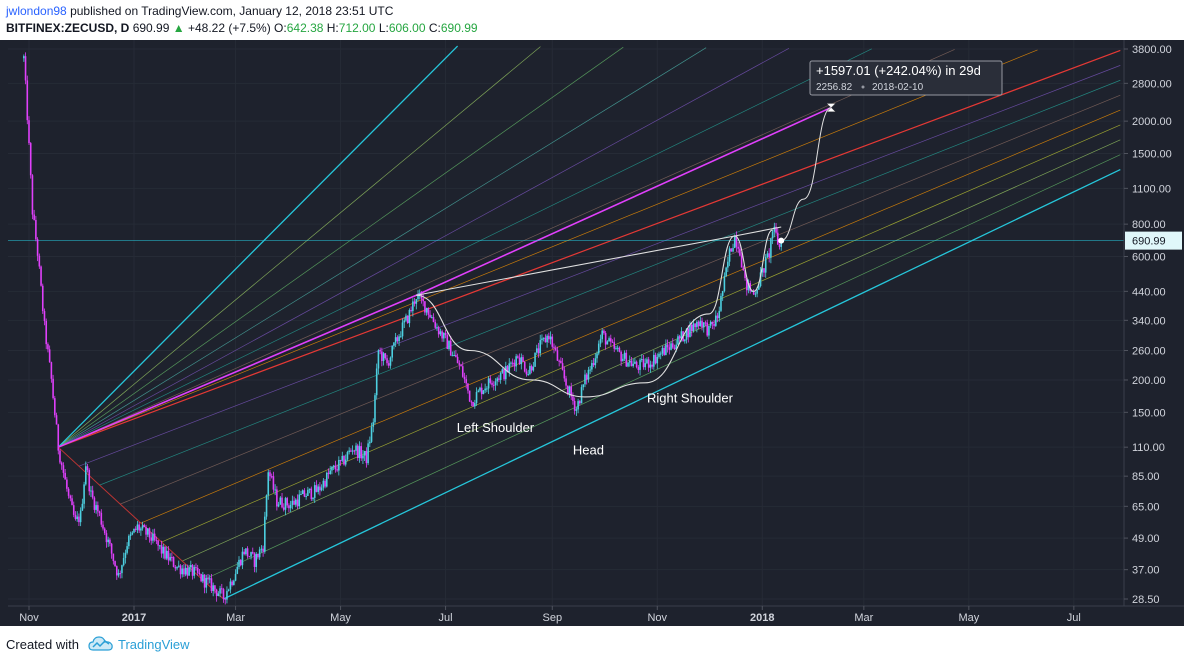  What do you see at coordinates (1149, 292) in the screenshot?
I see `price-tick-label: 440.00` at bounding box center [1149, 292].